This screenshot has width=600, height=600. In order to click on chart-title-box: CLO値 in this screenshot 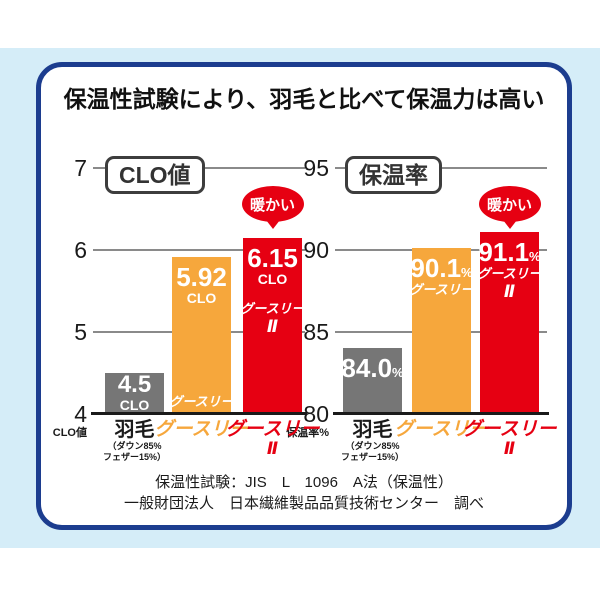, I will do `click(155, 175)`.